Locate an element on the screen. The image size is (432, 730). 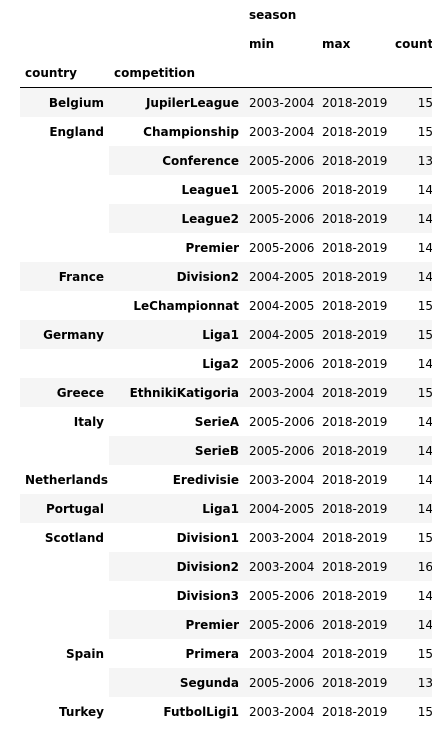
table-row: France Division2 2004-2005 2018-2019 14 is located at coordinates (226, 276).